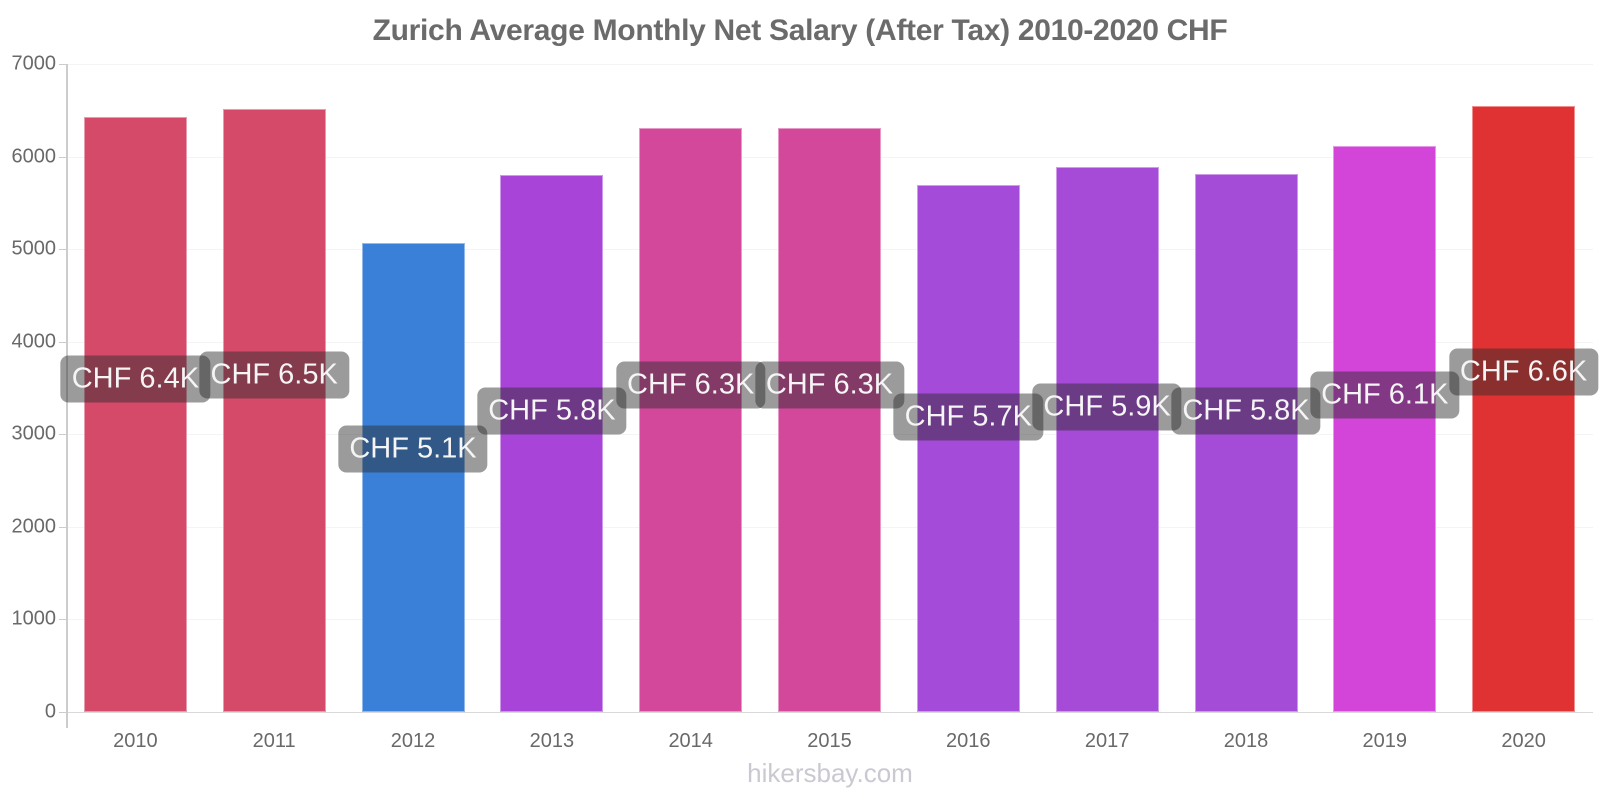 The height and width of the screenshot is (800, 1600). What do you see at coordinates (1107, 439) in the screenshot?
I see `bar-2017` at bounding box center [1107, 439].